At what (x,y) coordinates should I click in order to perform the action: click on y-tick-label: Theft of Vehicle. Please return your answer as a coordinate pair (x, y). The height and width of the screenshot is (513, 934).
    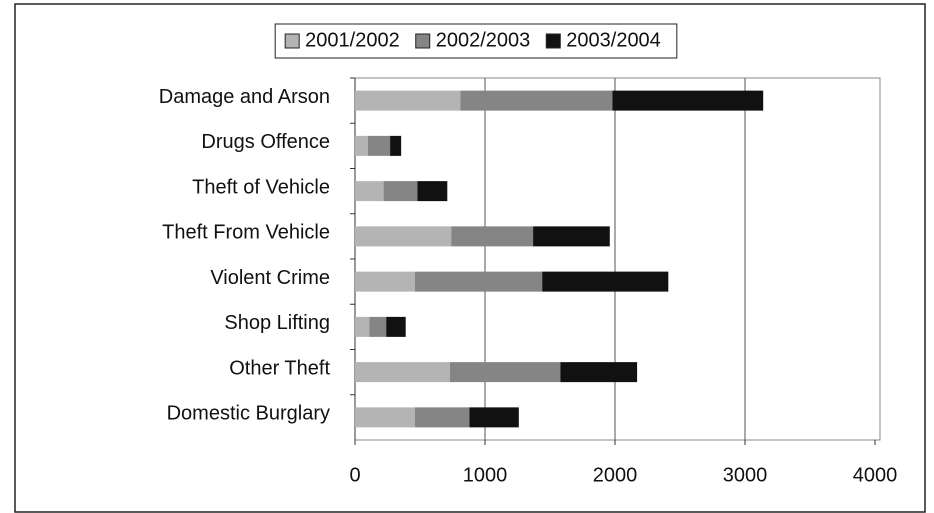
    Looking at the image, I should click on (261, 187).